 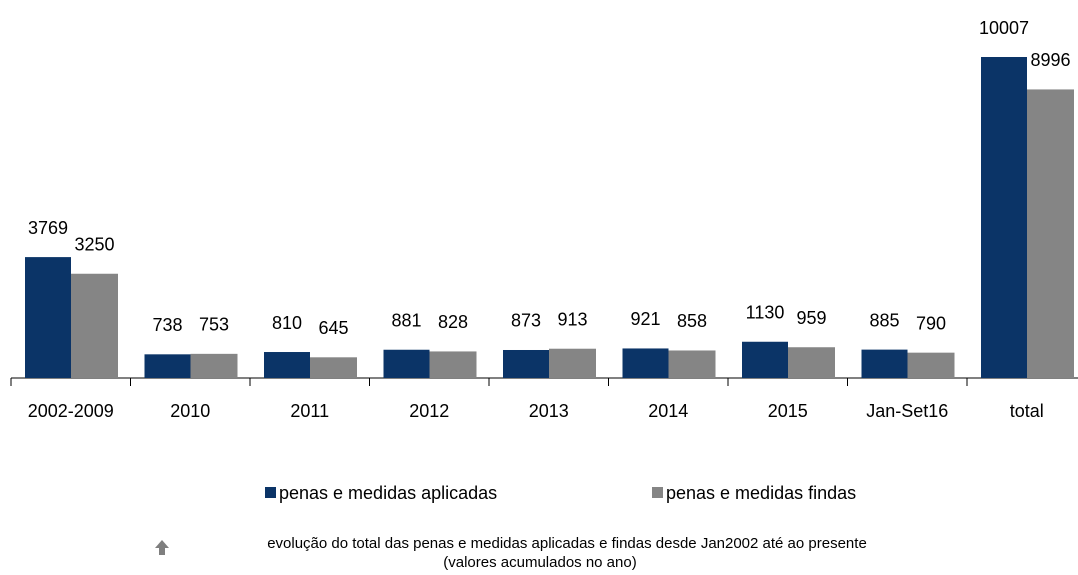 I want to click on arrow-icon, so click(x=162, y=547).